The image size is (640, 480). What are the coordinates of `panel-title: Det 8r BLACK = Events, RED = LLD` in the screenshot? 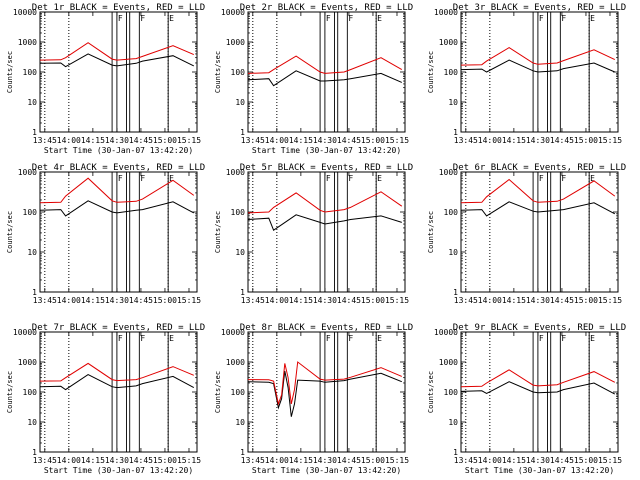 It's located at (326, 328).